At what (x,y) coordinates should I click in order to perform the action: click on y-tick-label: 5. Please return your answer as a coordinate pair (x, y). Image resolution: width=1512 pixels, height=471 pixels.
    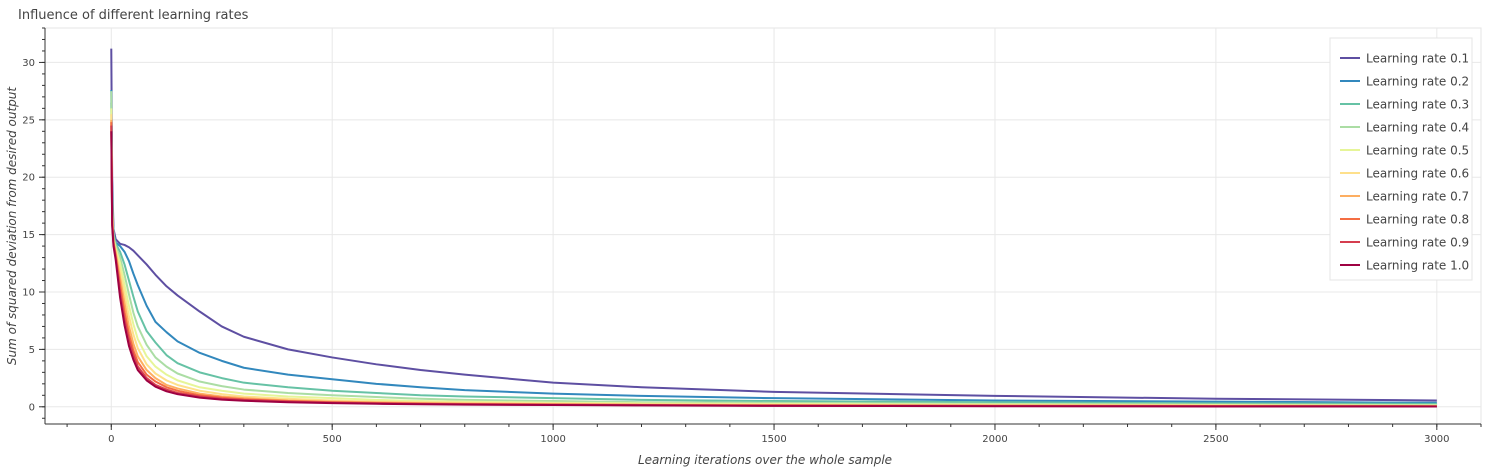
    Looking at the image, I should click on (32, 350).